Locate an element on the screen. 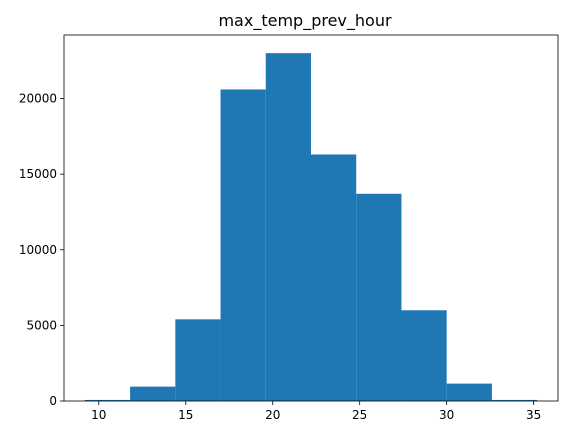 The image size is (569, 439). chart-title: max_temp_prev_hour is located at coordinates (304, 21).